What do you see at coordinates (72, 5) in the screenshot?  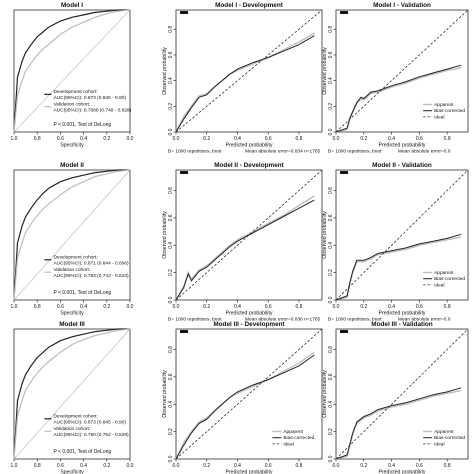 I see `chart-title: Model I` at bounding box center [72, 5].